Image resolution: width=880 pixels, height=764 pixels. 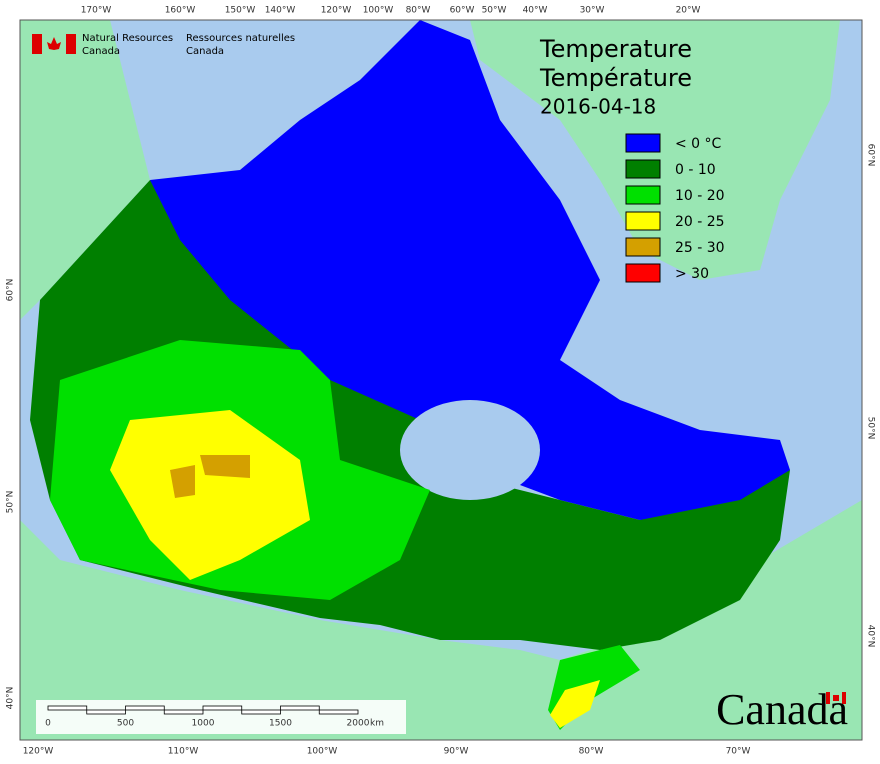 What do you see at coordinates (48, 724) in the screenshot?
I see `scale-bar-label: 0` at bounding box center [48, 724].